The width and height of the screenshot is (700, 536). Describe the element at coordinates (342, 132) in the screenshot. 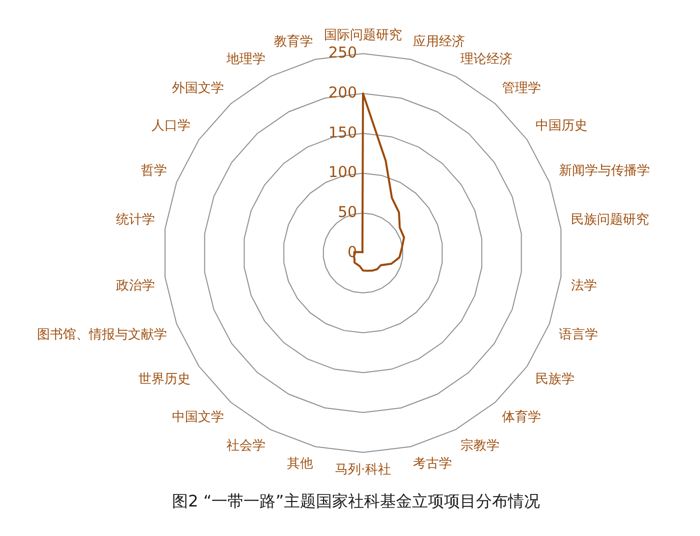

I see `y-tick-label: 150` at that location.